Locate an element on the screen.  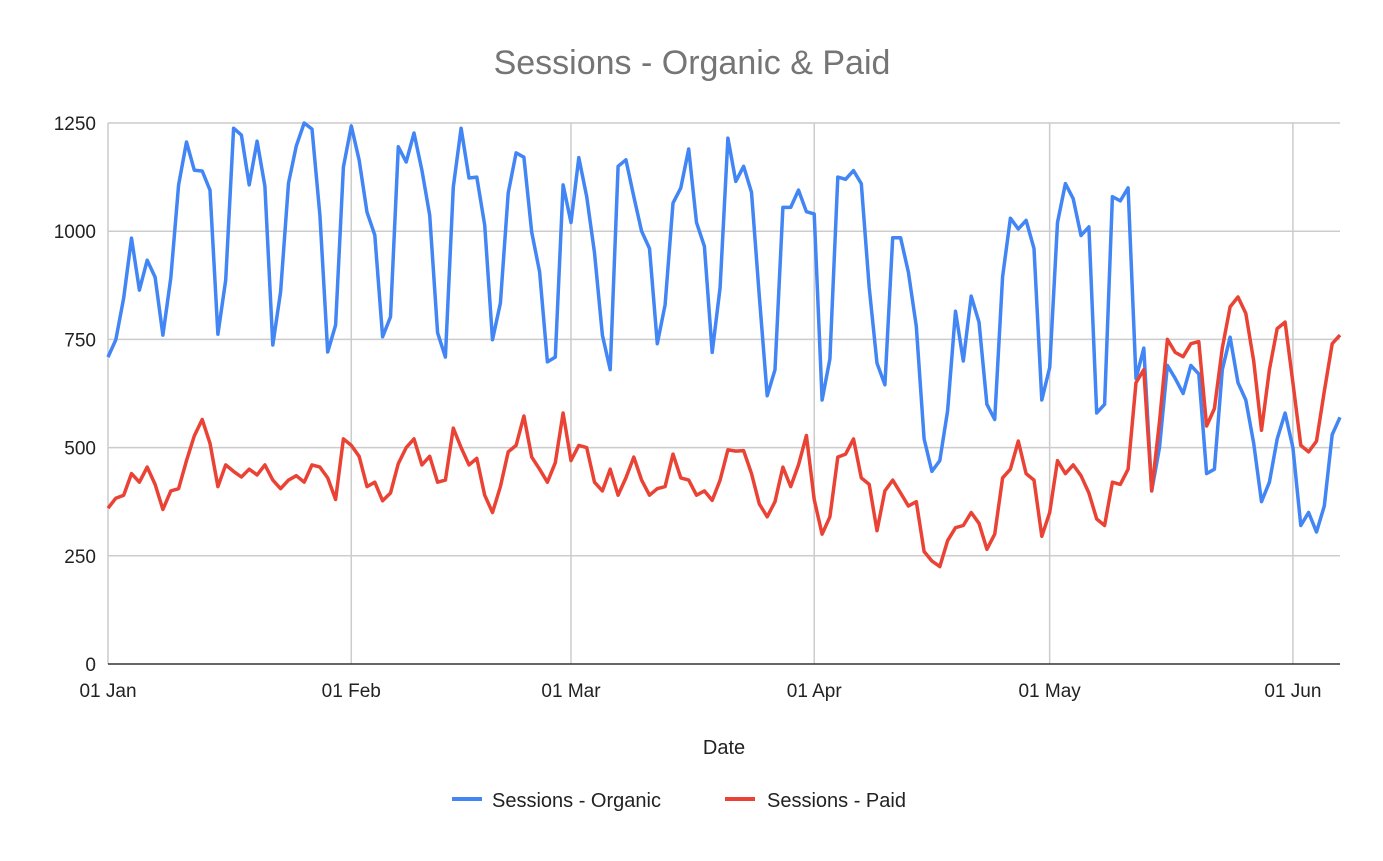
y-tick-label: 250 is located at coordinates (80, 557).